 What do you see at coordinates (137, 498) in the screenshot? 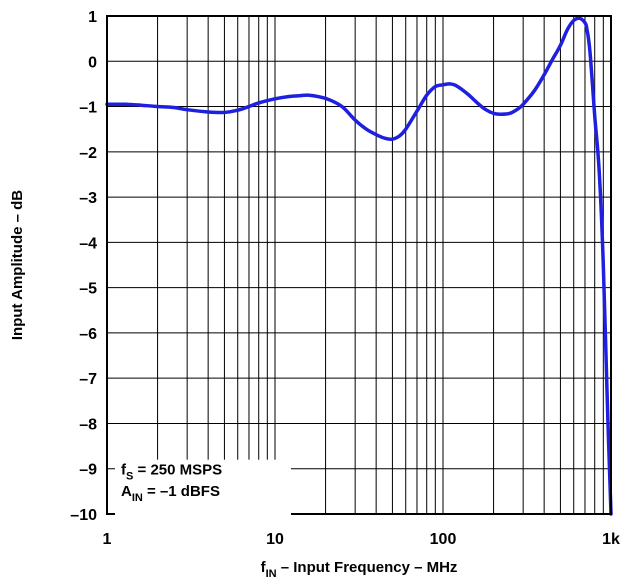
I see `annotation-line-input-amplitude-sub: IN` at bounding box center [137, 498].